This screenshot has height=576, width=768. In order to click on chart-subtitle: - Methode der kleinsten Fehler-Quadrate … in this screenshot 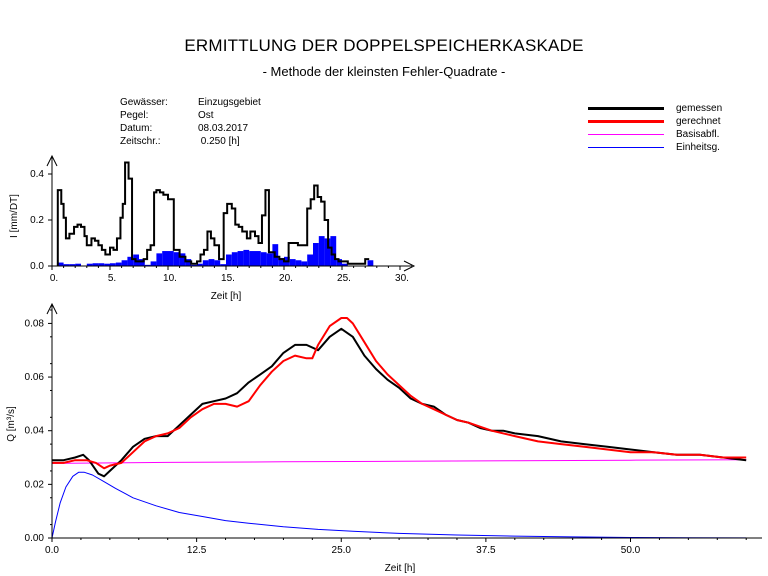, I will do `click(384, 71)`.